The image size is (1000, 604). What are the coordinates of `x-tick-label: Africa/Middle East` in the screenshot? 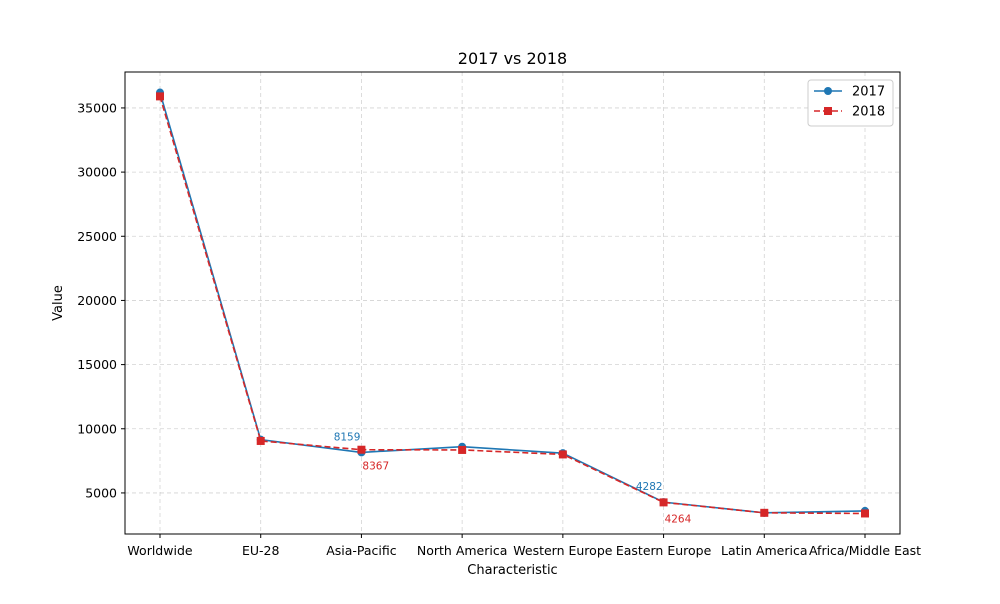 It's located at (865, 550).